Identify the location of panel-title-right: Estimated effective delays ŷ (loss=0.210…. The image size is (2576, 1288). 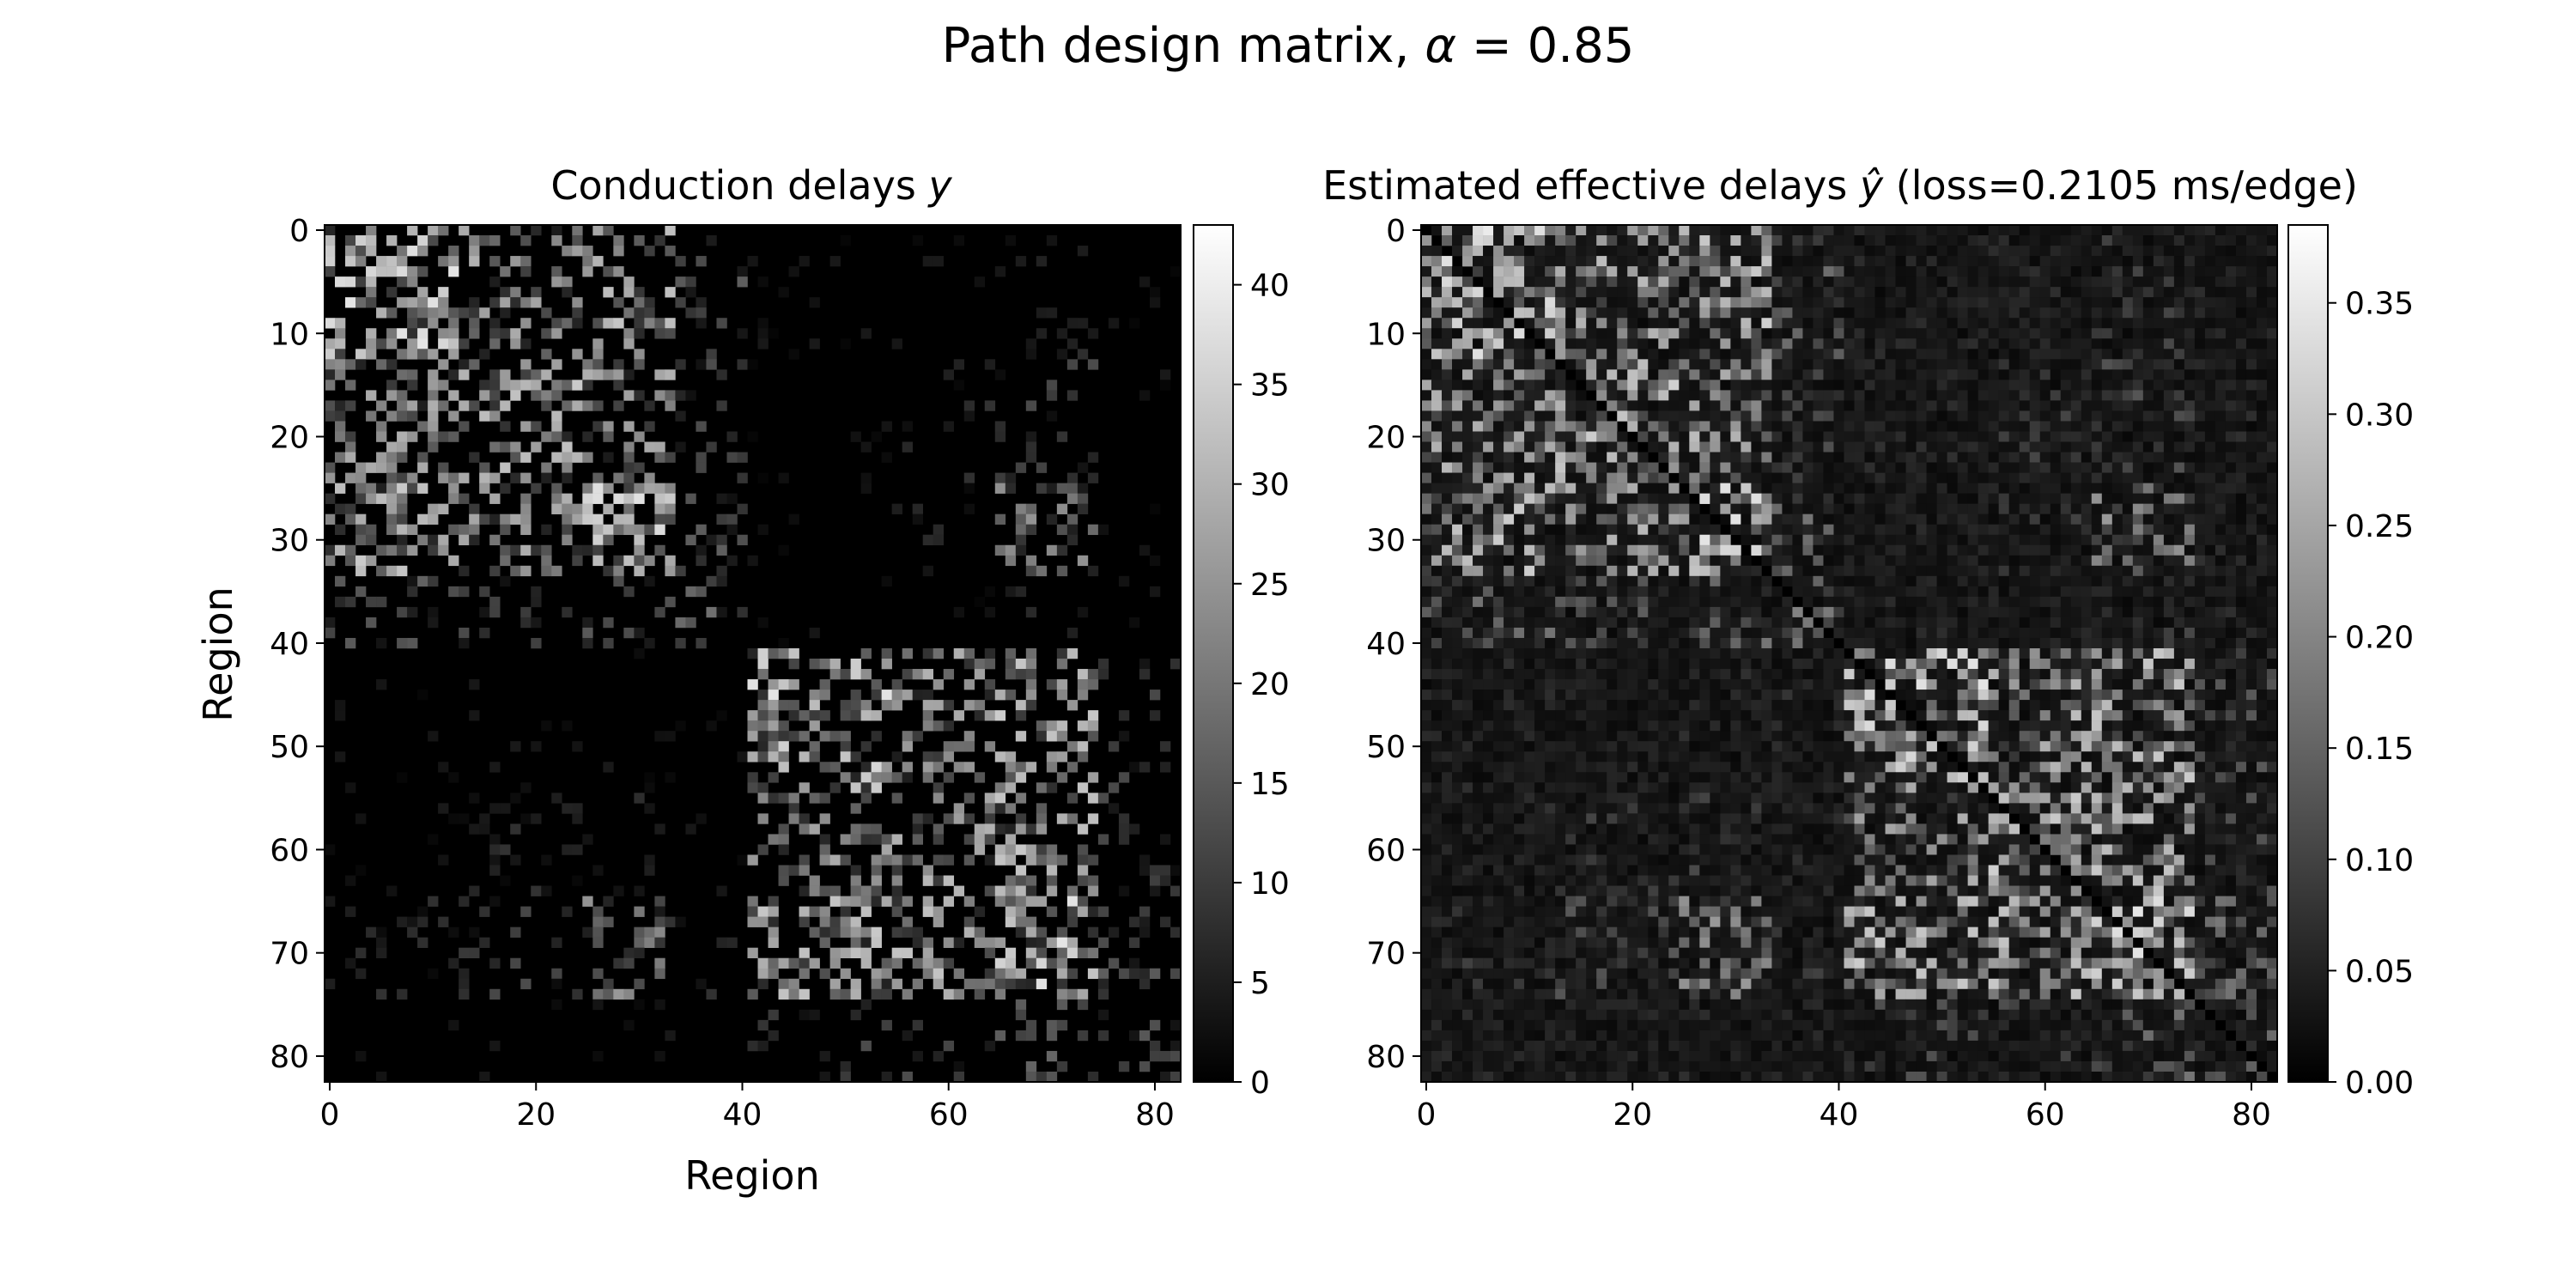
(1840, 186).